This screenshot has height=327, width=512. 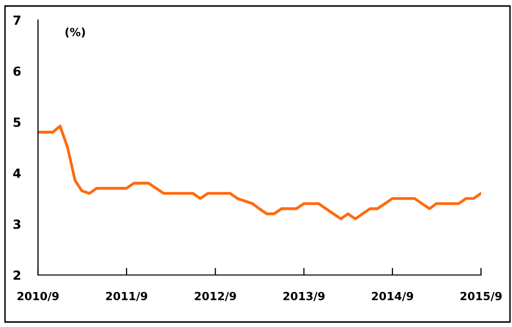 I want to click on y-tick-label: 3, so click(x=16, y=224).